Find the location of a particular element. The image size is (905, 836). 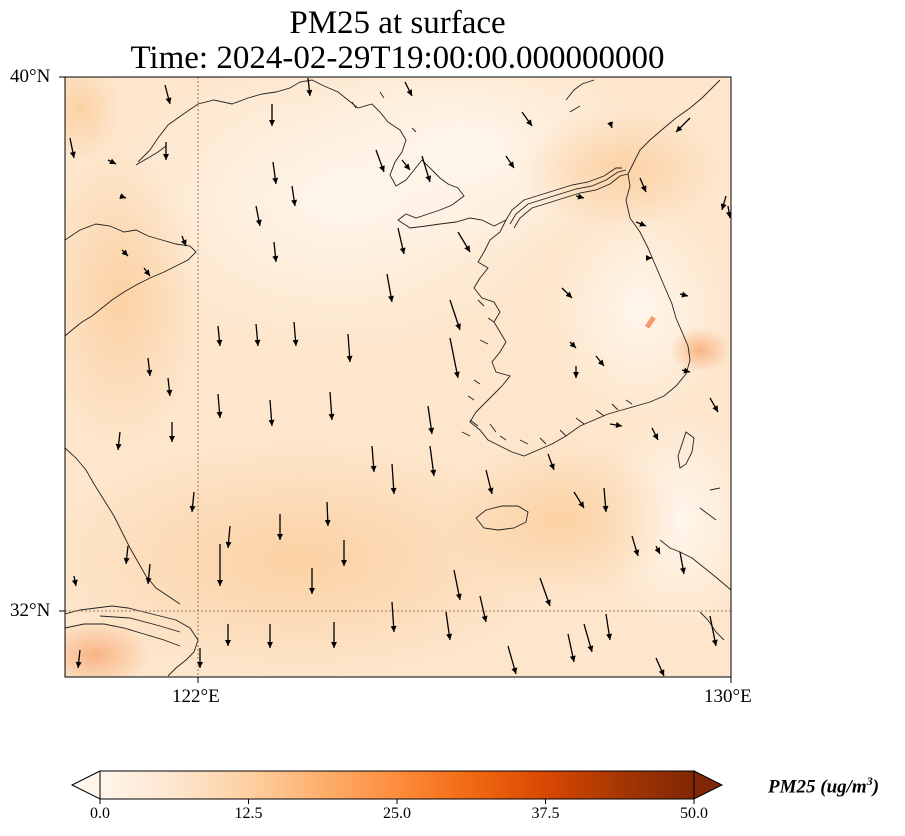

map-title: PM25 at surface is located at coordinates (397, 23).